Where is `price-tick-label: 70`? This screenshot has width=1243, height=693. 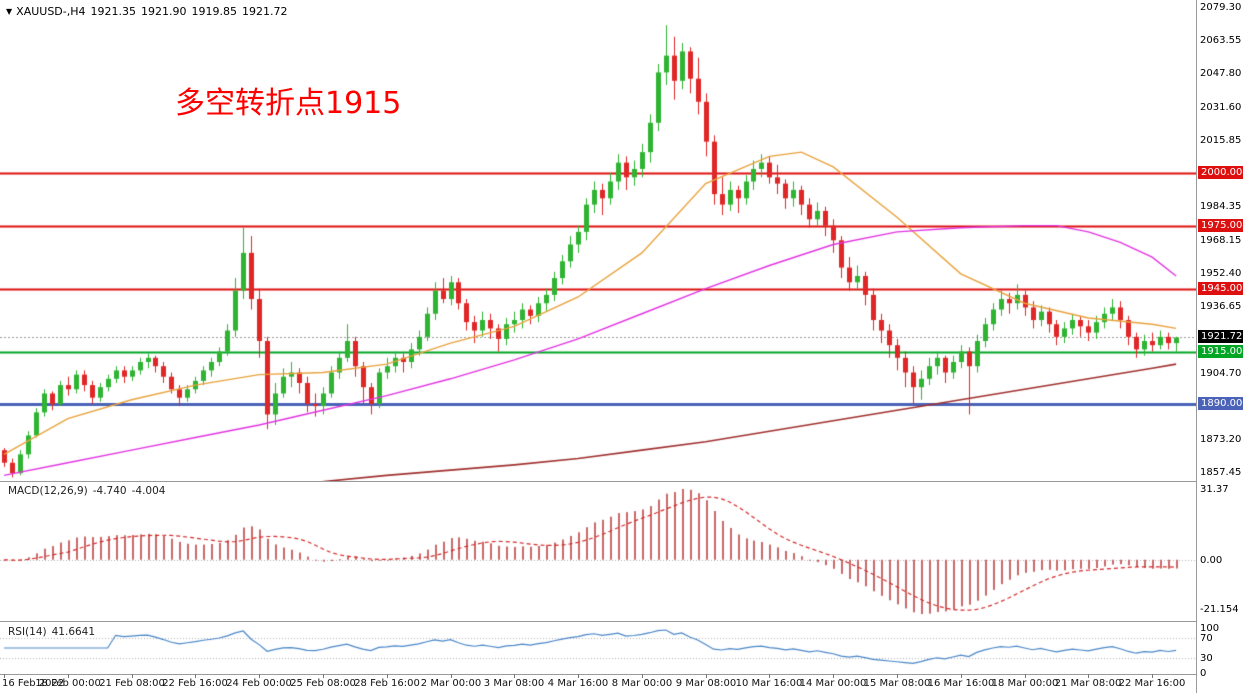 price-tick-label: 70 is located at coordinates (1206, 638).